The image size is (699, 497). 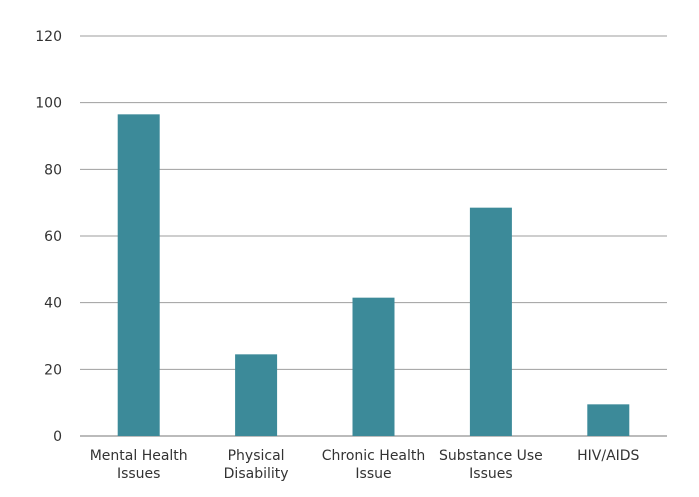 I want to click on y-tick-label: 20, so click(x=53, y=370).